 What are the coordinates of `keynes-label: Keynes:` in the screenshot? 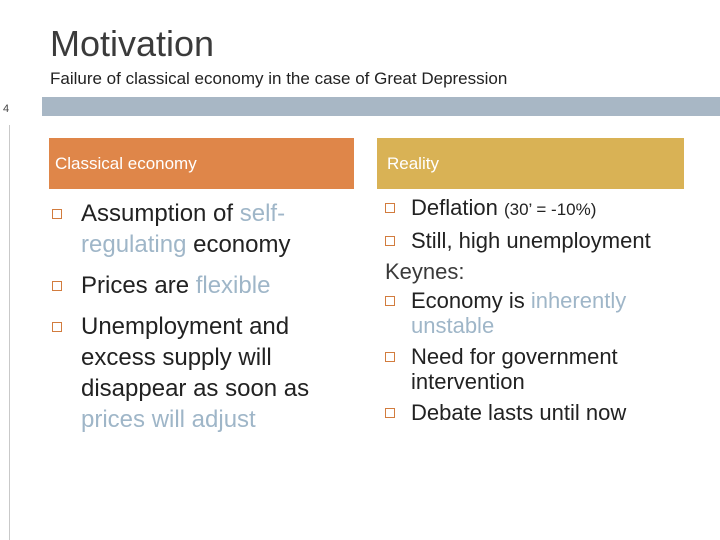 It's located at (425, 271).